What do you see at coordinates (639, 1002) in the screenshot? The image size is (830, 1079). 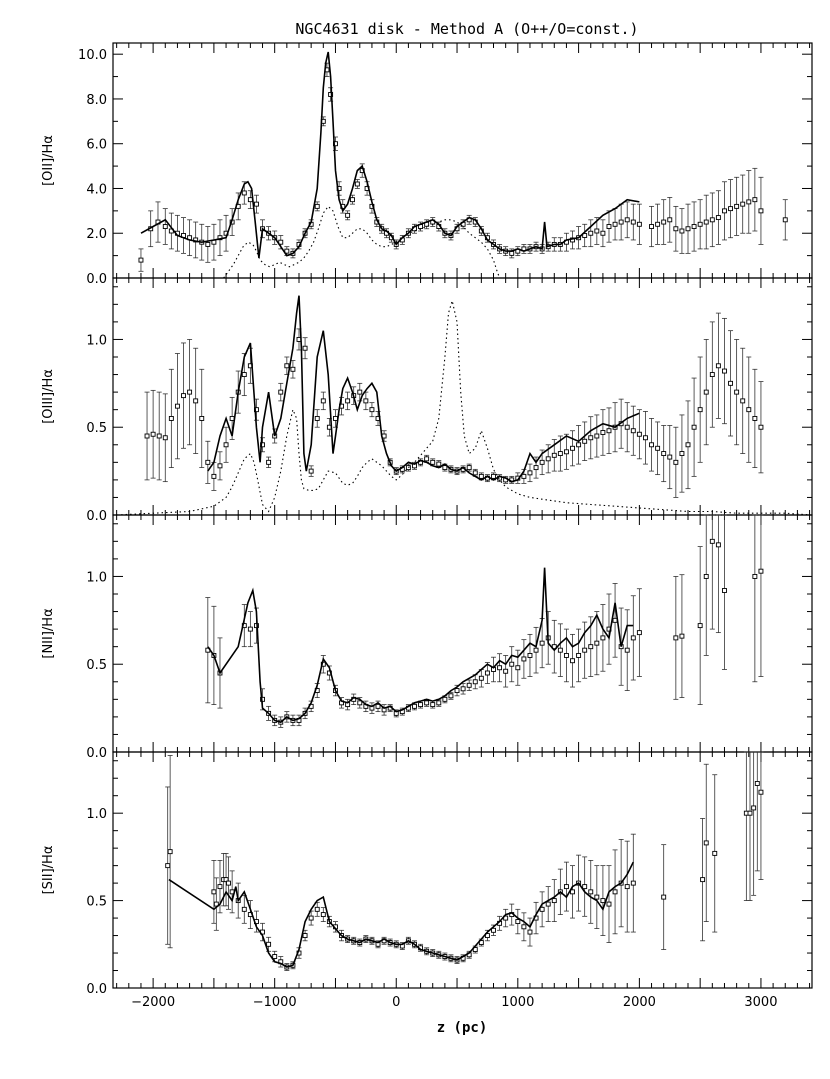 I see `x-tick-label: 2000` at bounding box center [639, 1002].